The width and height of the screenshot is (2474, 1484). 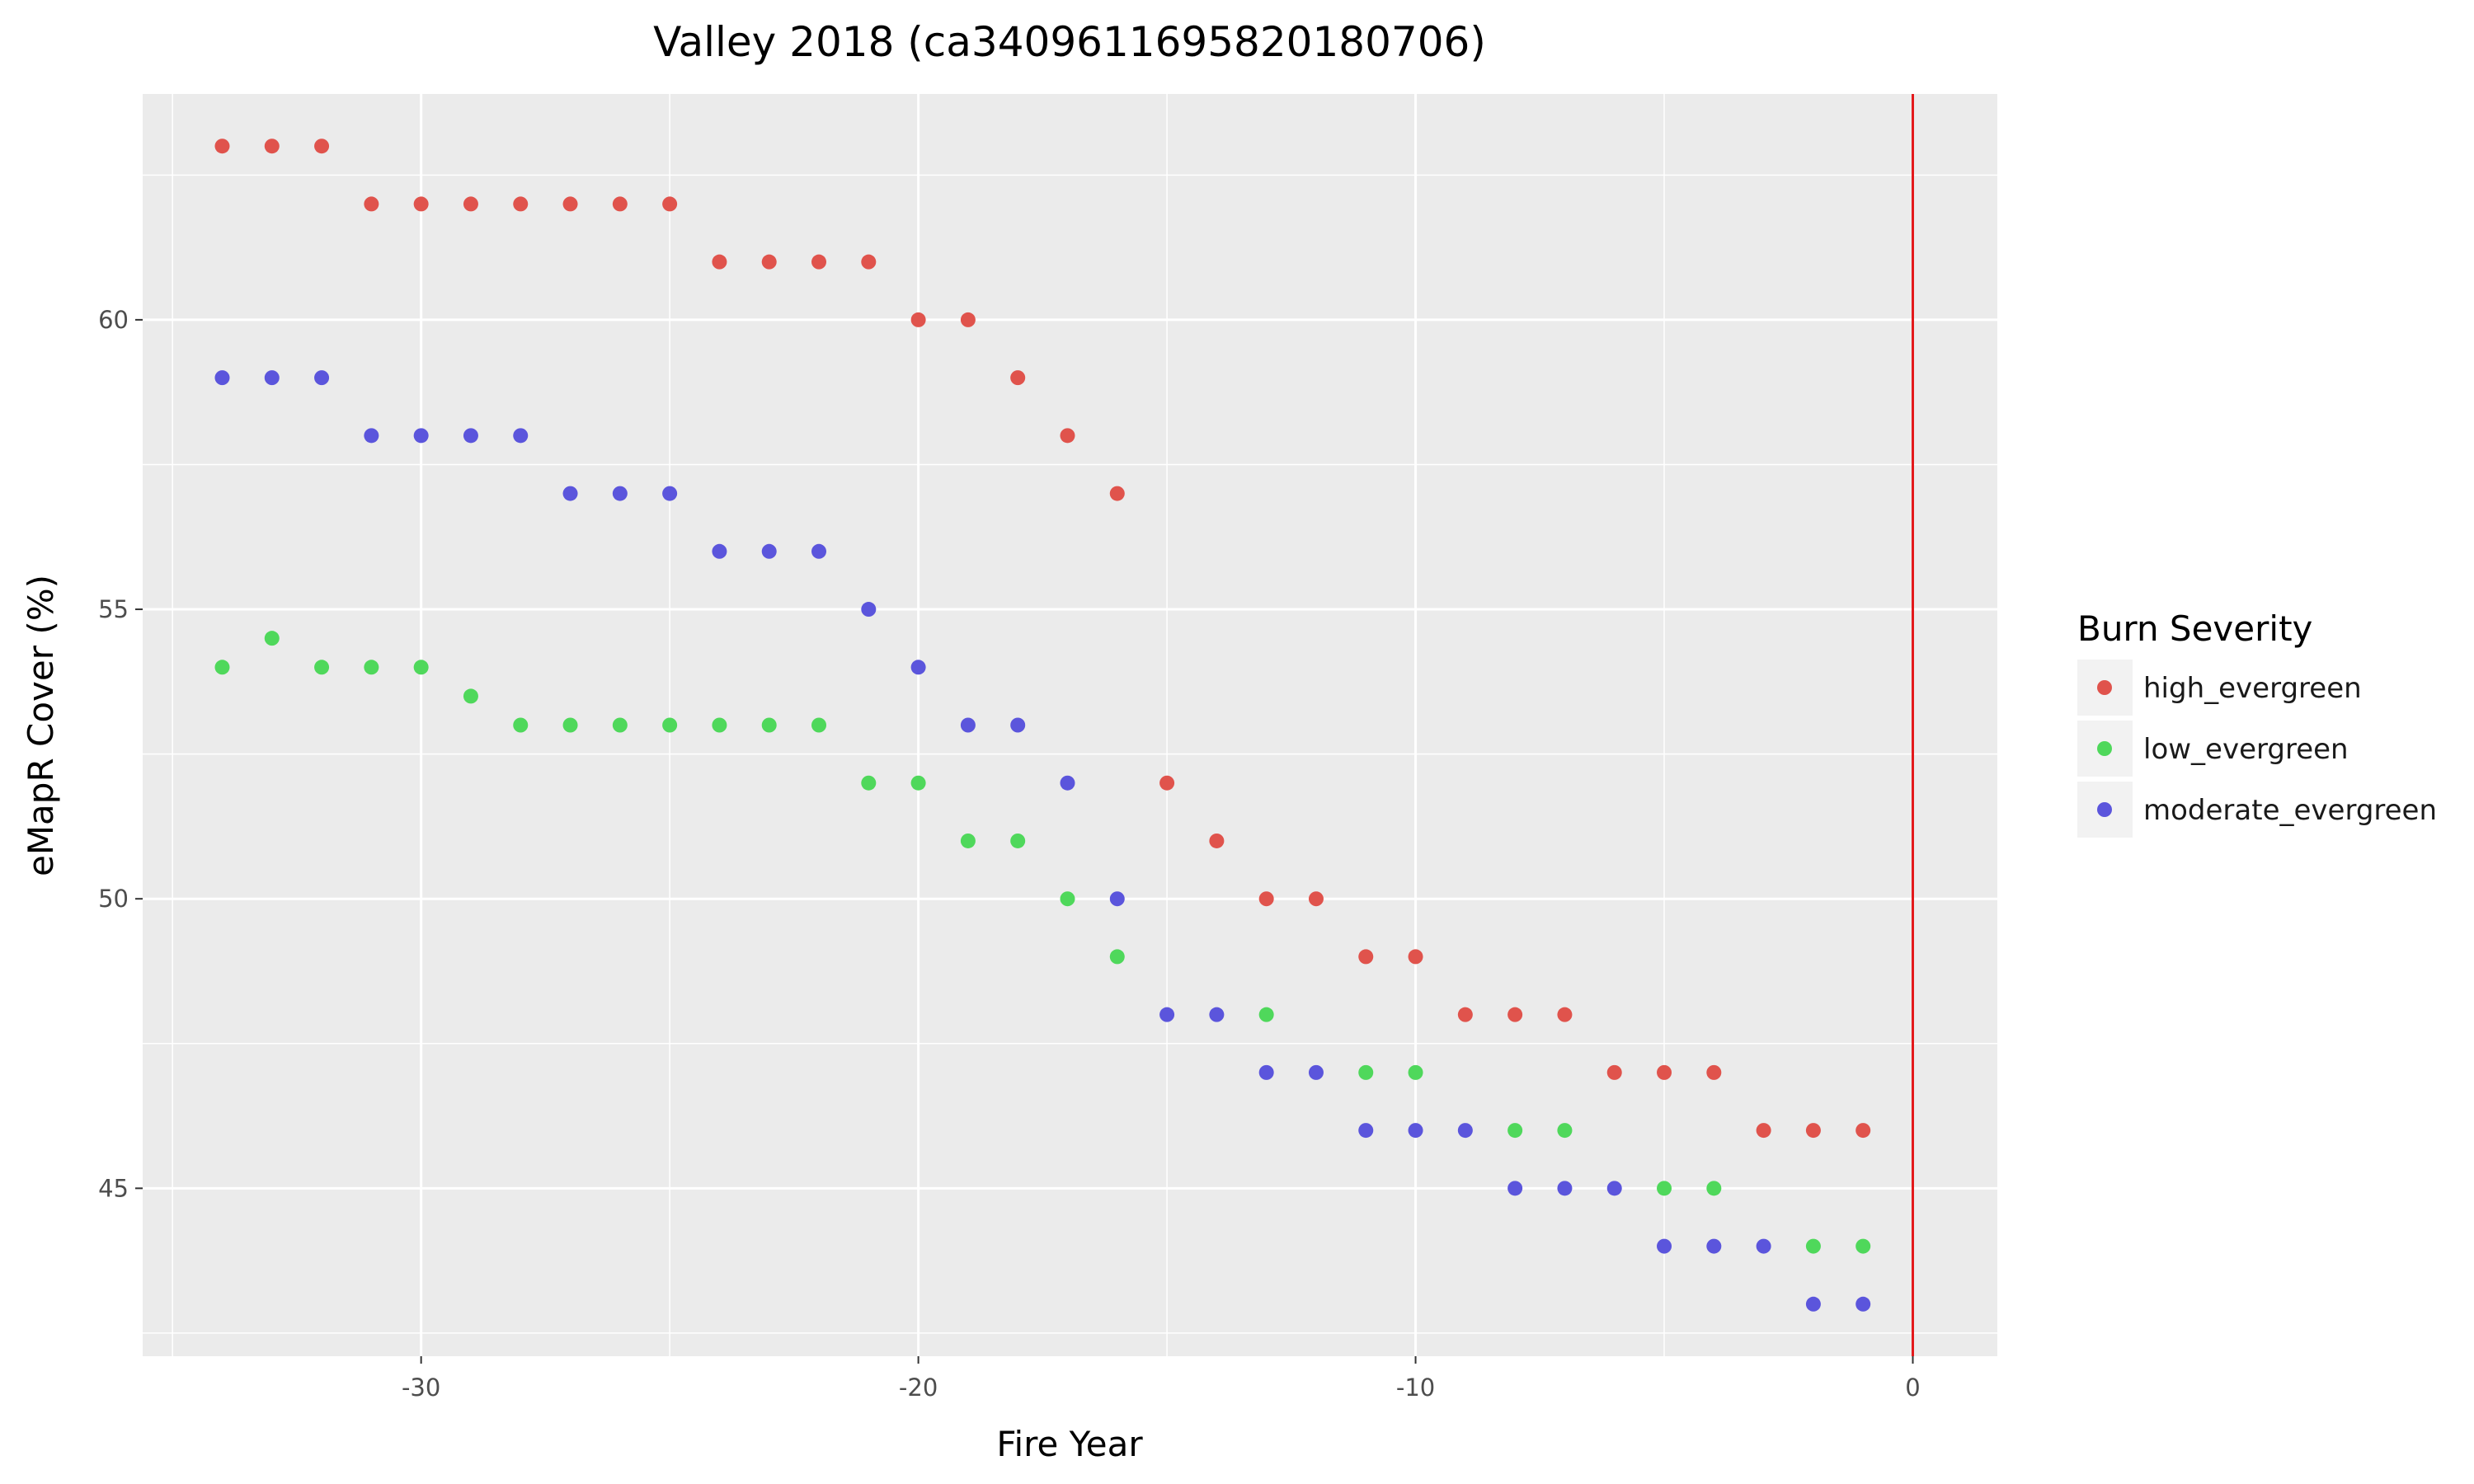 I want to click on x-tick-label: -20, so click(x=918, y=1388).